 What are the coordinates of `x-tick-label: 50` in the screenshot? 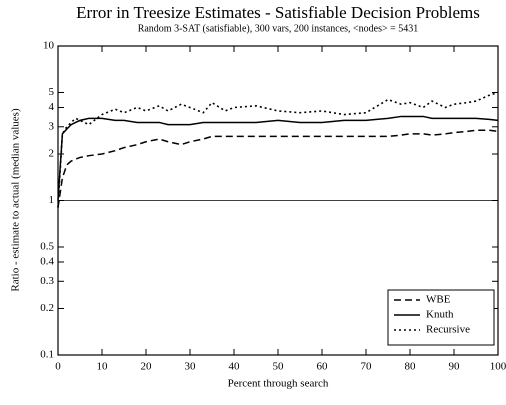 It's located at (279, 367).